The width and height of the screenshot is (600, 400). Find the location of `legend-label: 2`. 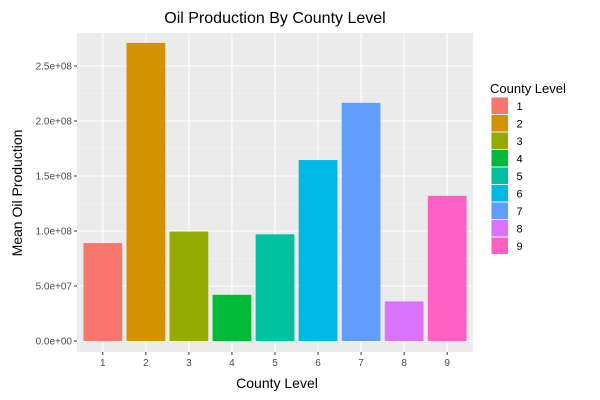

legend-label: 2 is located at coordinates (520, 124).